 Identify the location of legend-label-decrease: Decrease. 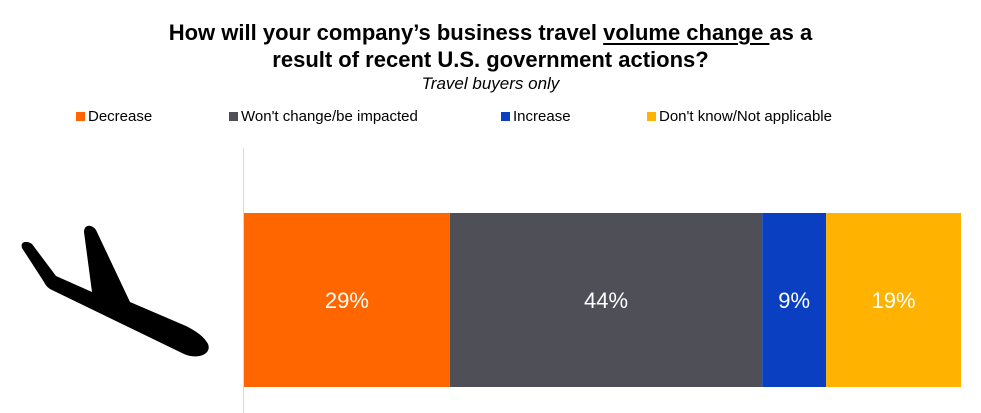
(120, 116).